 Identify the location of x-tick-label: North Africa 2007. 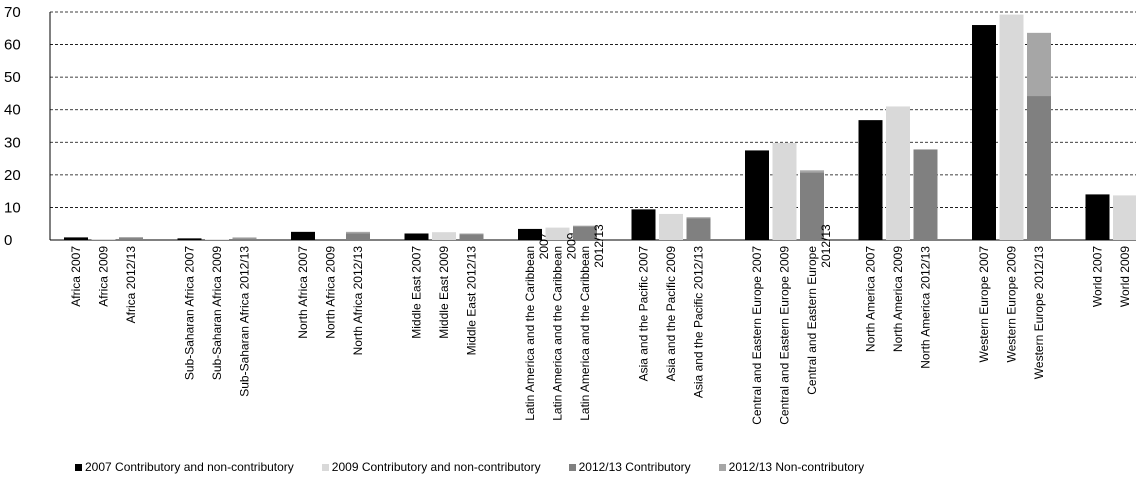
(303, 292).